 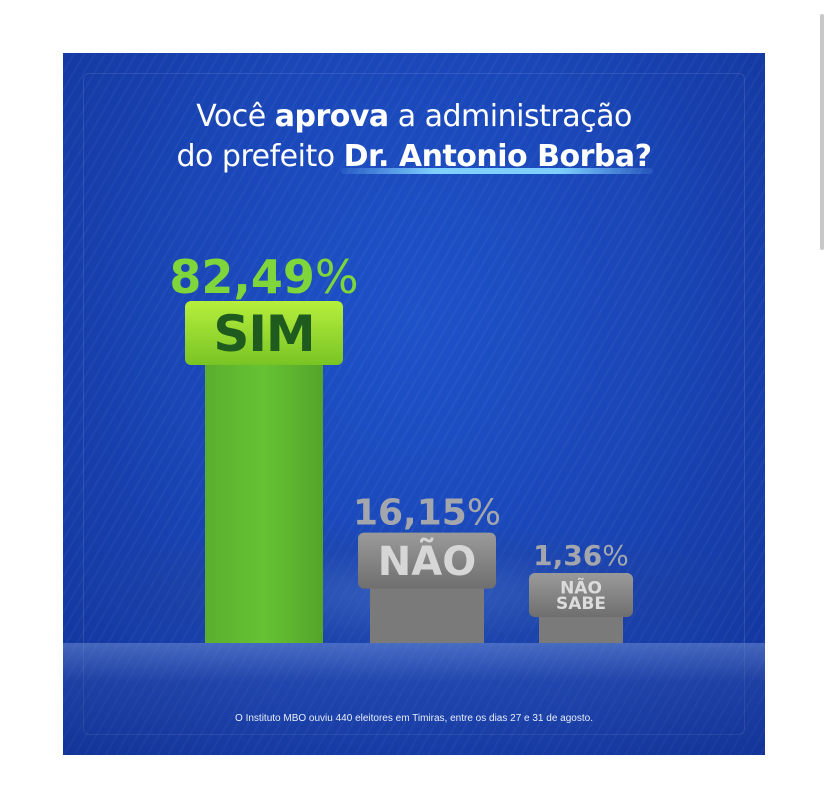 I want to click on value-label: 1,36%, so click(x=581, y=555).